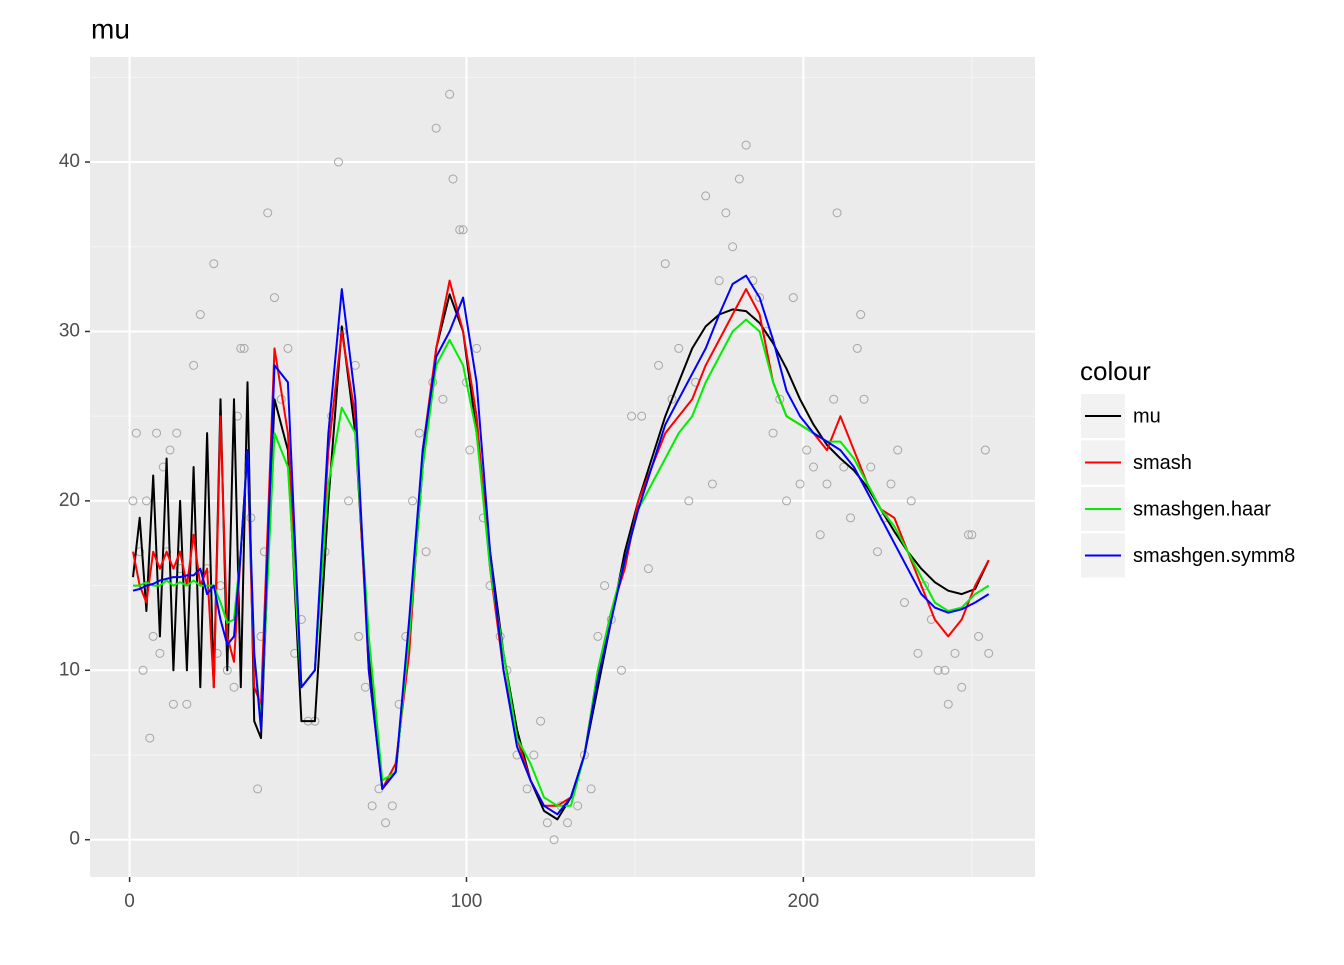 Image resolution: width=1344 pixels, height=965 pixels. I want to click on y-tick-label: 30, so click(69, 330).